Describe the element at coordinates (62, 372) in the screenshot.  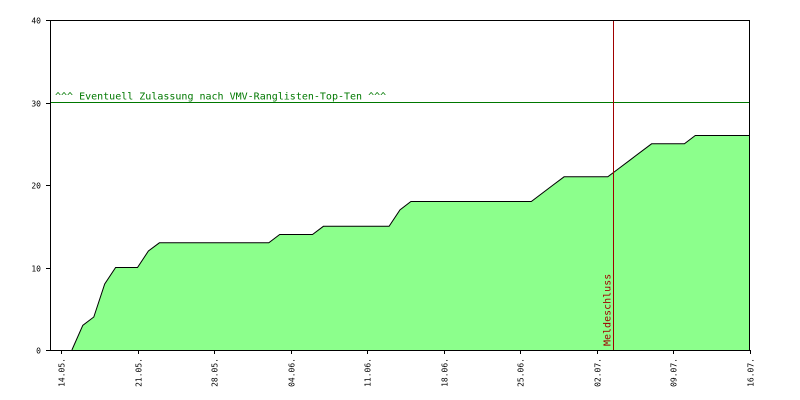
I see `x-tick-label: 14.05.` at that location.